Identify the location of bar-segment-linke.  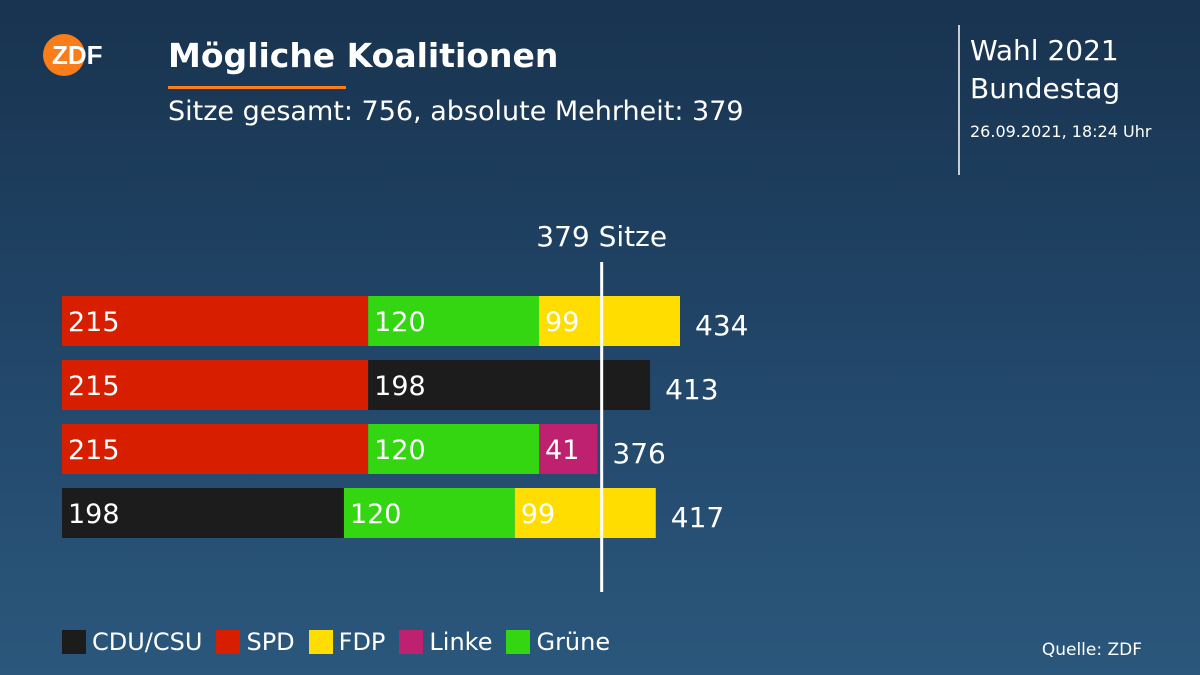
(568, 449).